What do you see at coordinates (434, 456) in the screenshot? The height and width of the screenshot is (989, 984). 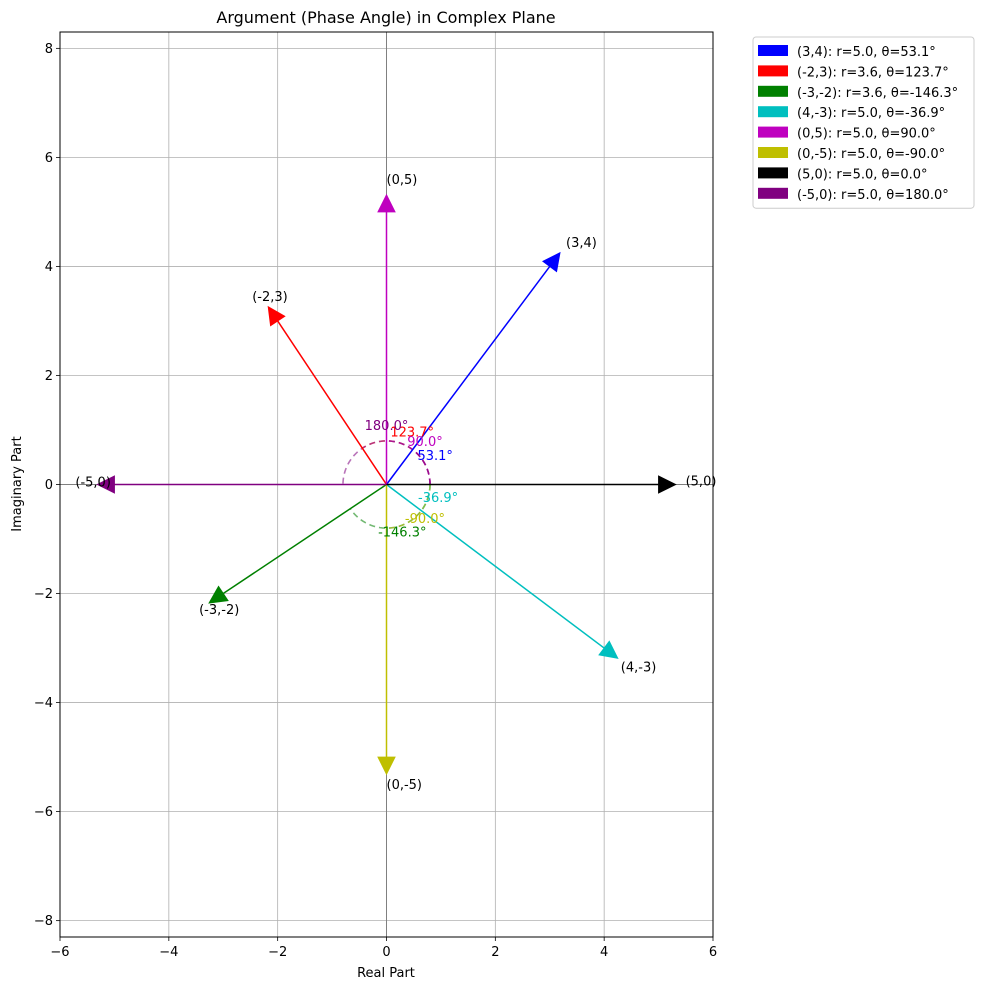 I see `angle-label-0: 53.1°` at bounding box center [434, 456].